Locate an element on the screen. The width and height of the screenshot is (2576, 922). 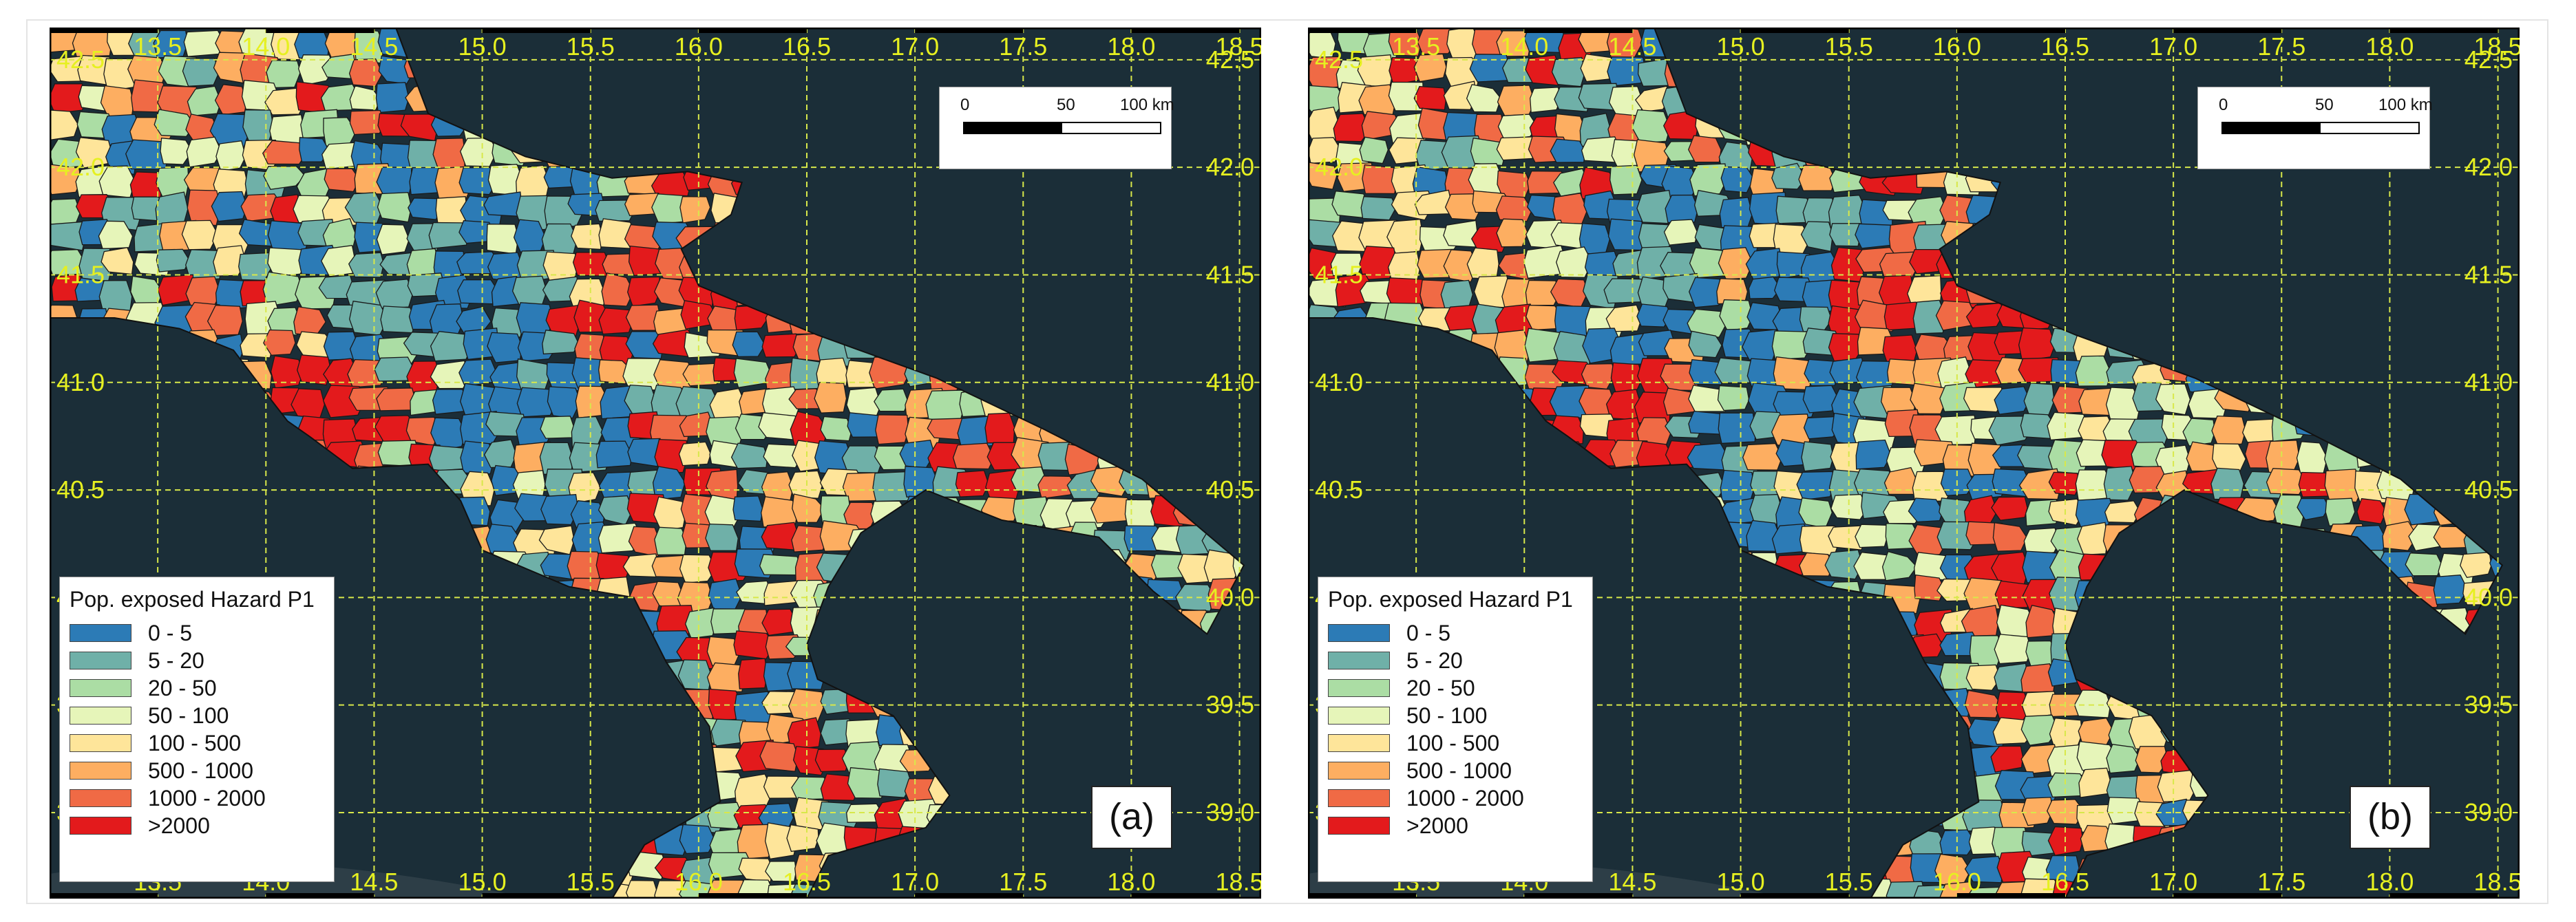
lat-tick-label-right: 42.5 is located at coordinates (1230, 60).